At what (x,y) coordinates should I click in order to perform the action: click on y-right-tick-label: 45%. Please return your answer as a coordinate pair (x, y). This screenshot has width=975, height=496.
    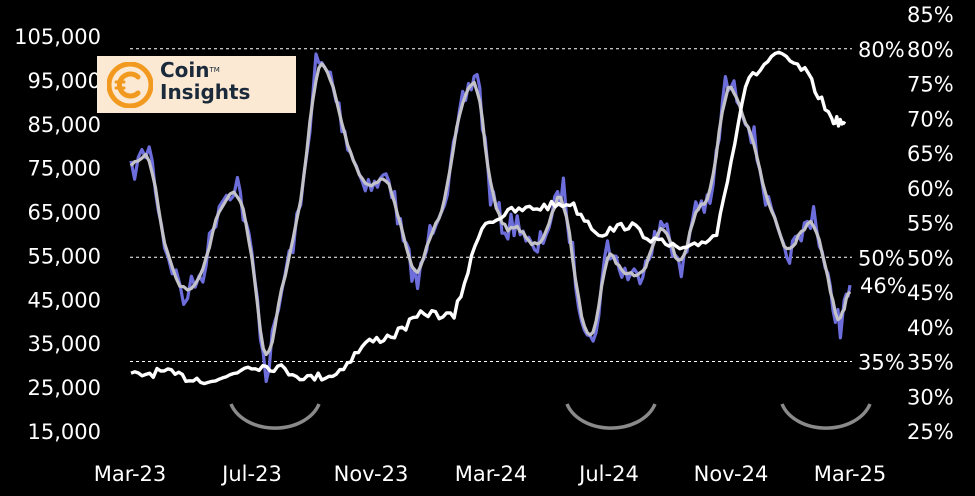
    Looking at the image, I should click on (930, 293).